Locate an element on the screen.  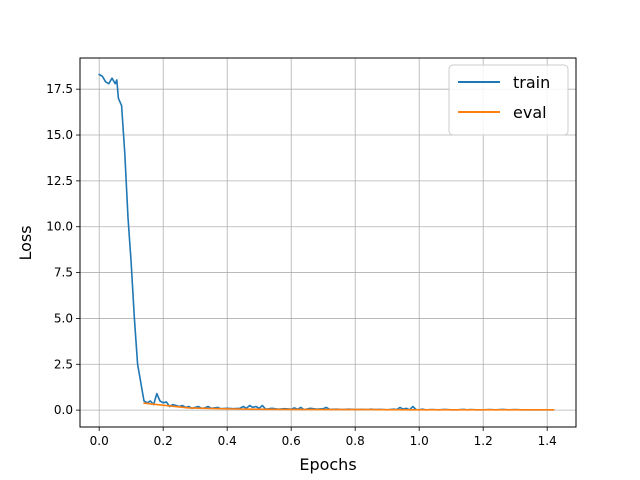
series-line-eval is located at coordinates (349, 406).